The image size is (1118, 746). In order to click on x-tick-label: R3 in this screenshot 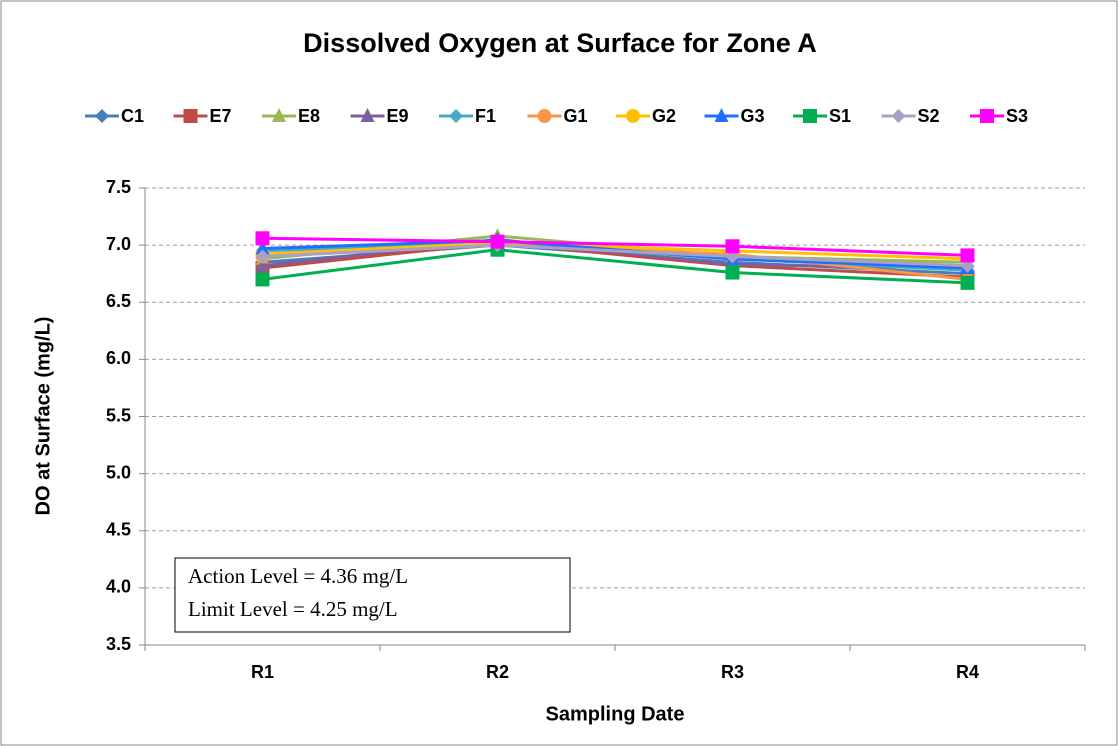, I will do `click(732, 672)`.